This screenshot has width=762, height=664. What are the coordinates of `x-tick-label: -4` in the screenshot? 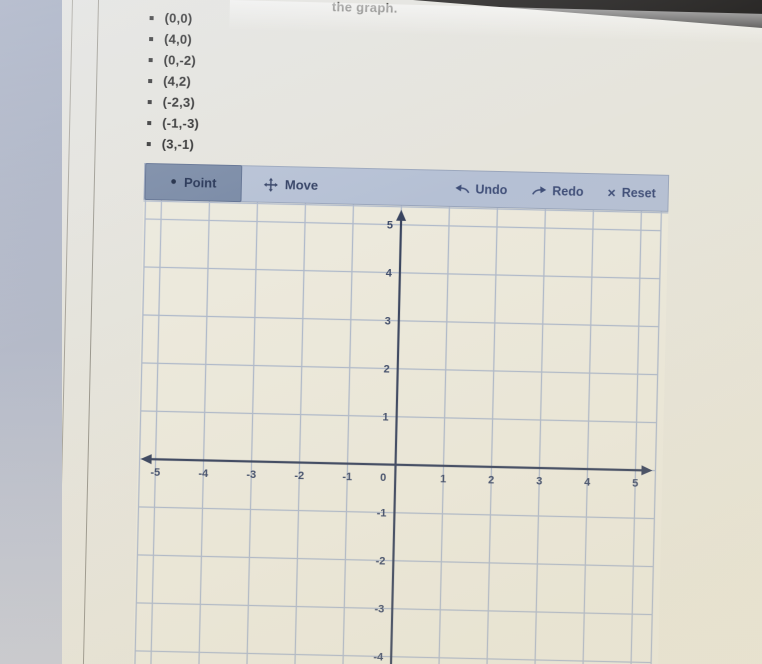 It's located at (203, 474).